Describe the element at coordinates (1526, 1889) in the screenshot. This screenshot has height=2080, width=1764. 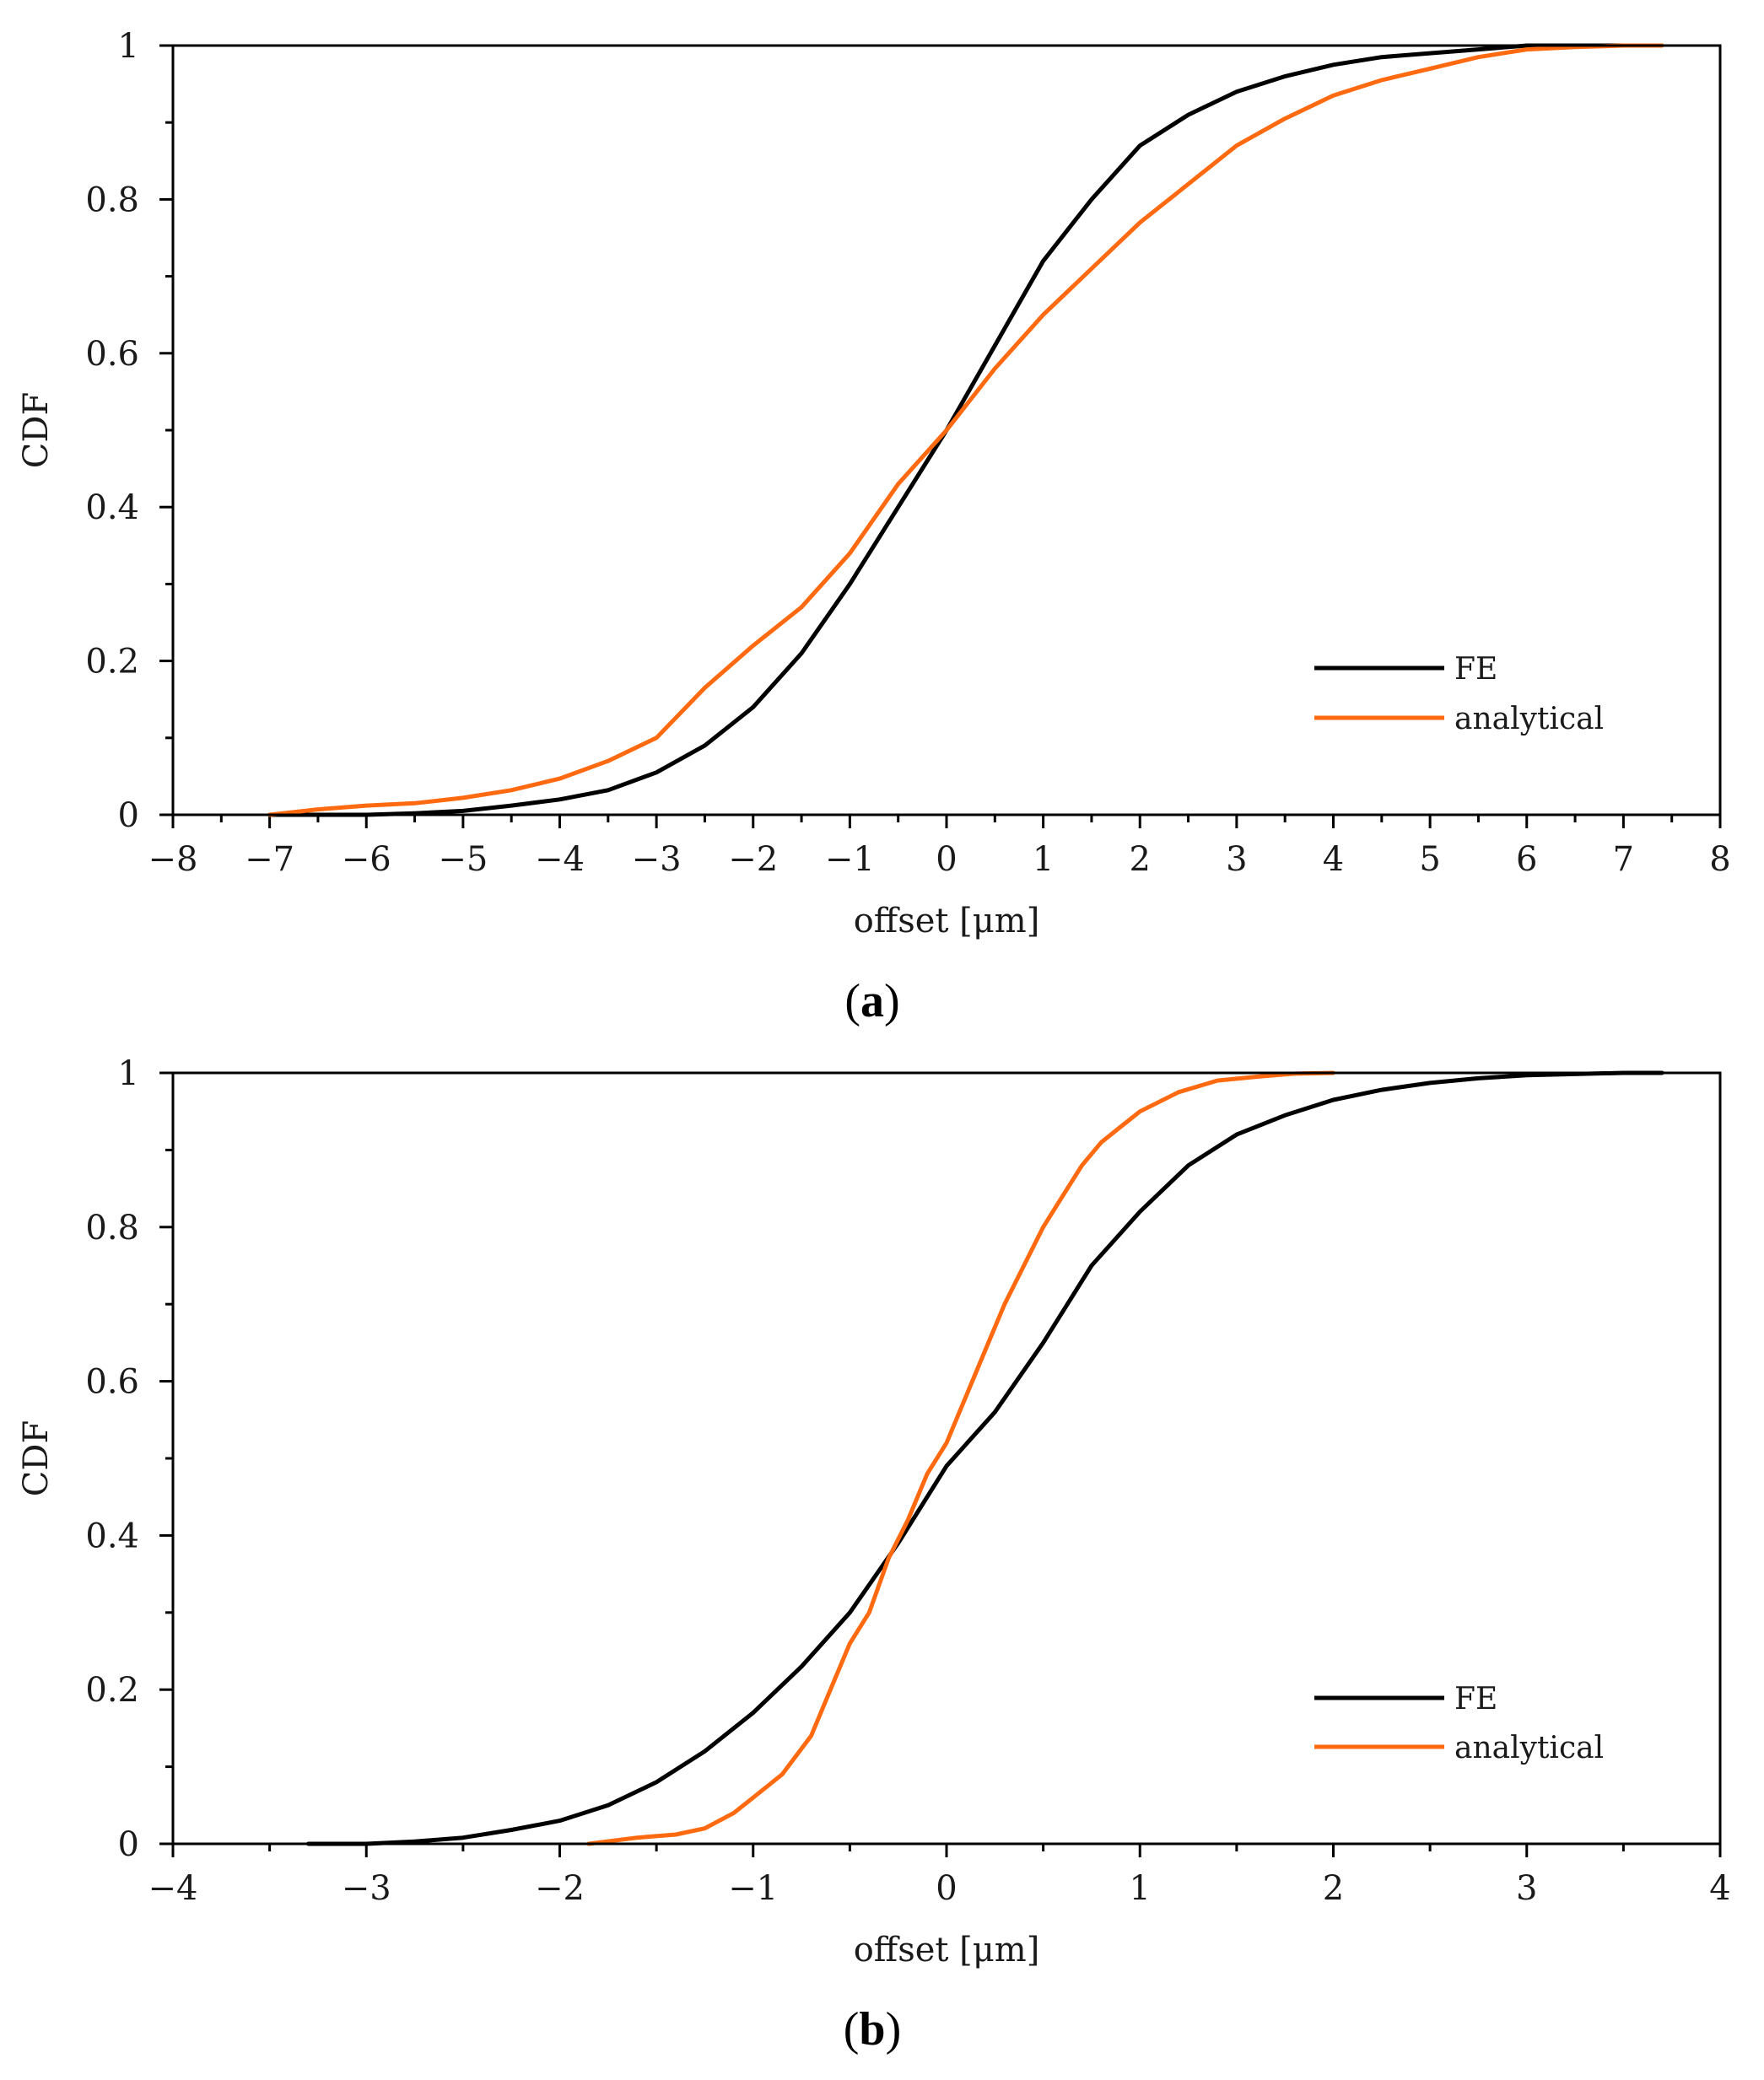
I see `panel-b-x-tick-label: 3` at that location.